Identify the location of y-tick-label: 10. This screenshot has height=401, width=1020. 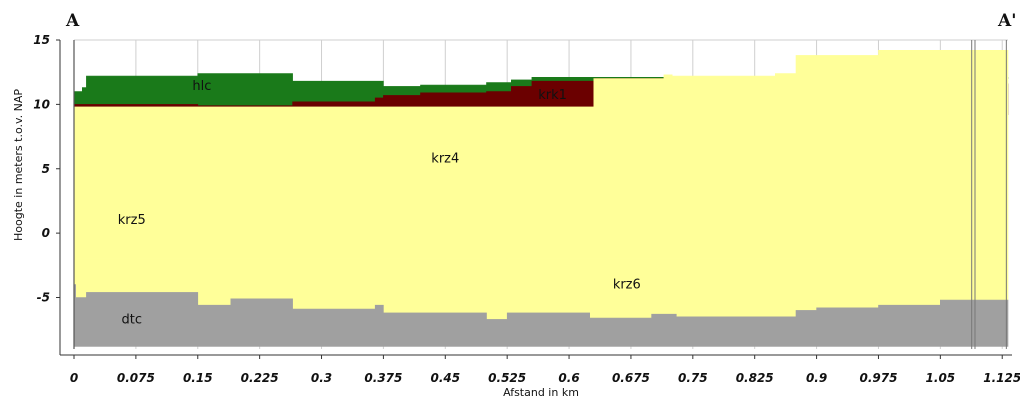
(41, 104).